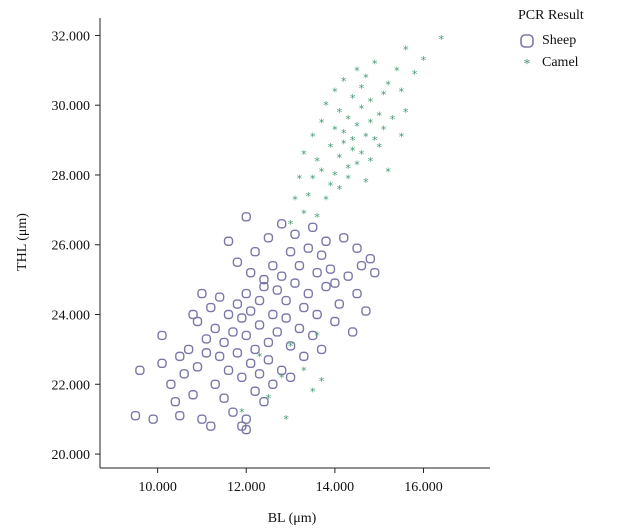  Describe the element at coordinates (423, 487) in the screenshot. I see `x-tick-label: 16.000` at that location.